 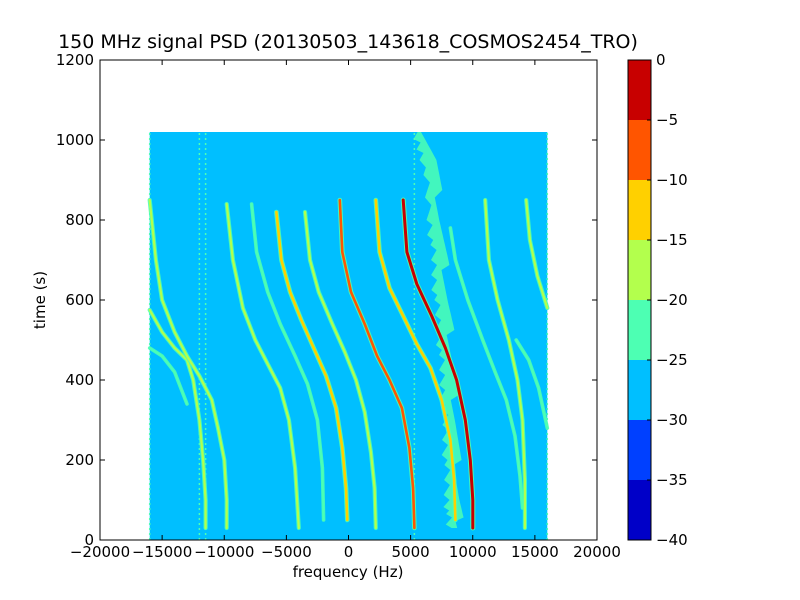 I want to click on colorbar-tick-label: −5, so click(x=667, y=120).